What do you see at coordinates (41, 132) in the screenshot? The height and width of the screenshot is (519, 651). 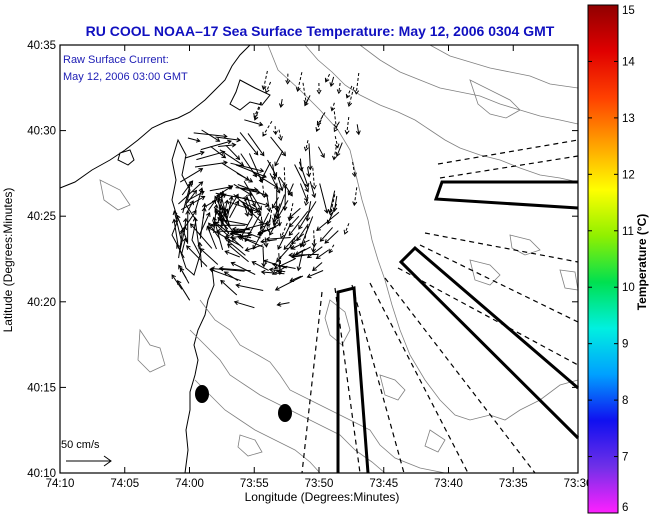 I see `y-tick-label: 40:30` at bounding box center [41, 132].